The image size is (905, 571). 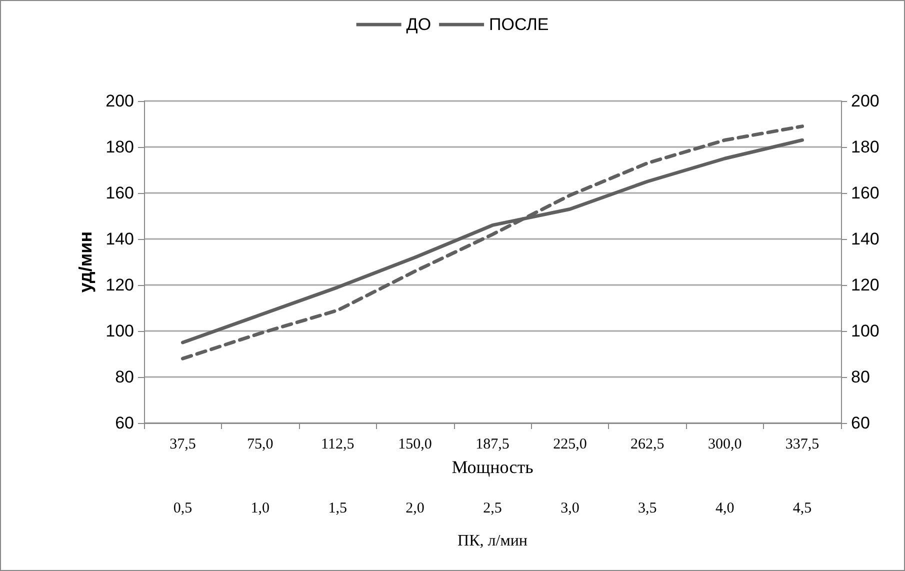 What do you see at coordinates (415, 444) in the screenshot?
I see `x-tick-label: 150,0` at bounding box center [415, 444].